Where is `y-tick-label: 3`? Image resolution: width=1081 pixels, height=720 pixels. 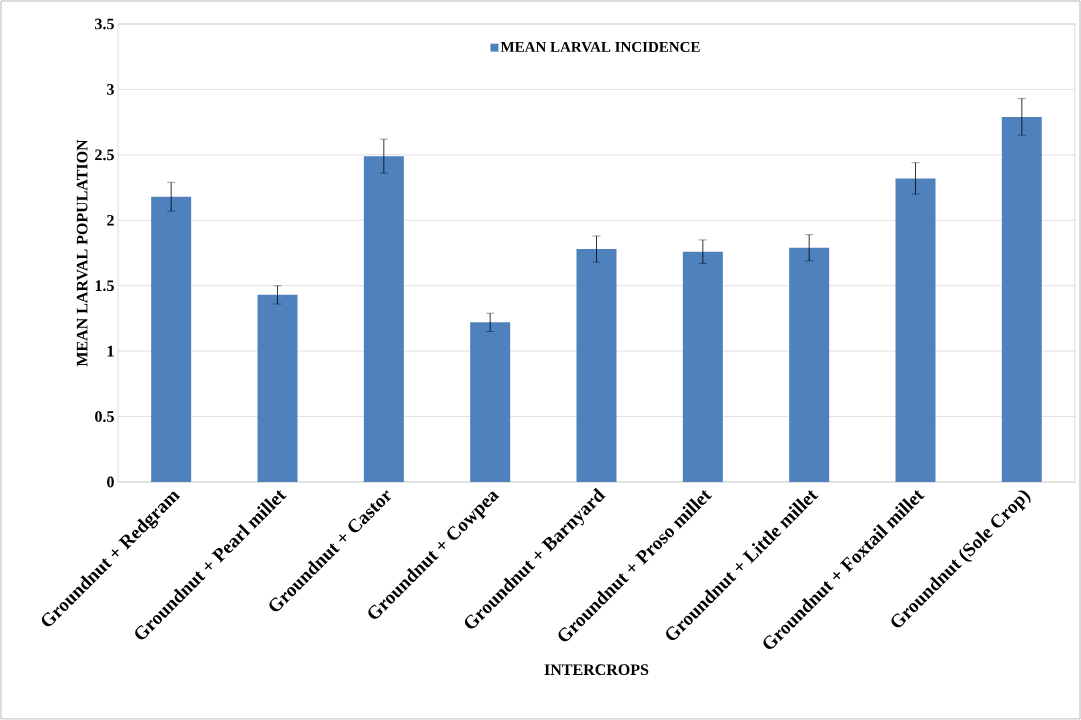
y-tick-label: 3 is located at coordinates (110, 89).